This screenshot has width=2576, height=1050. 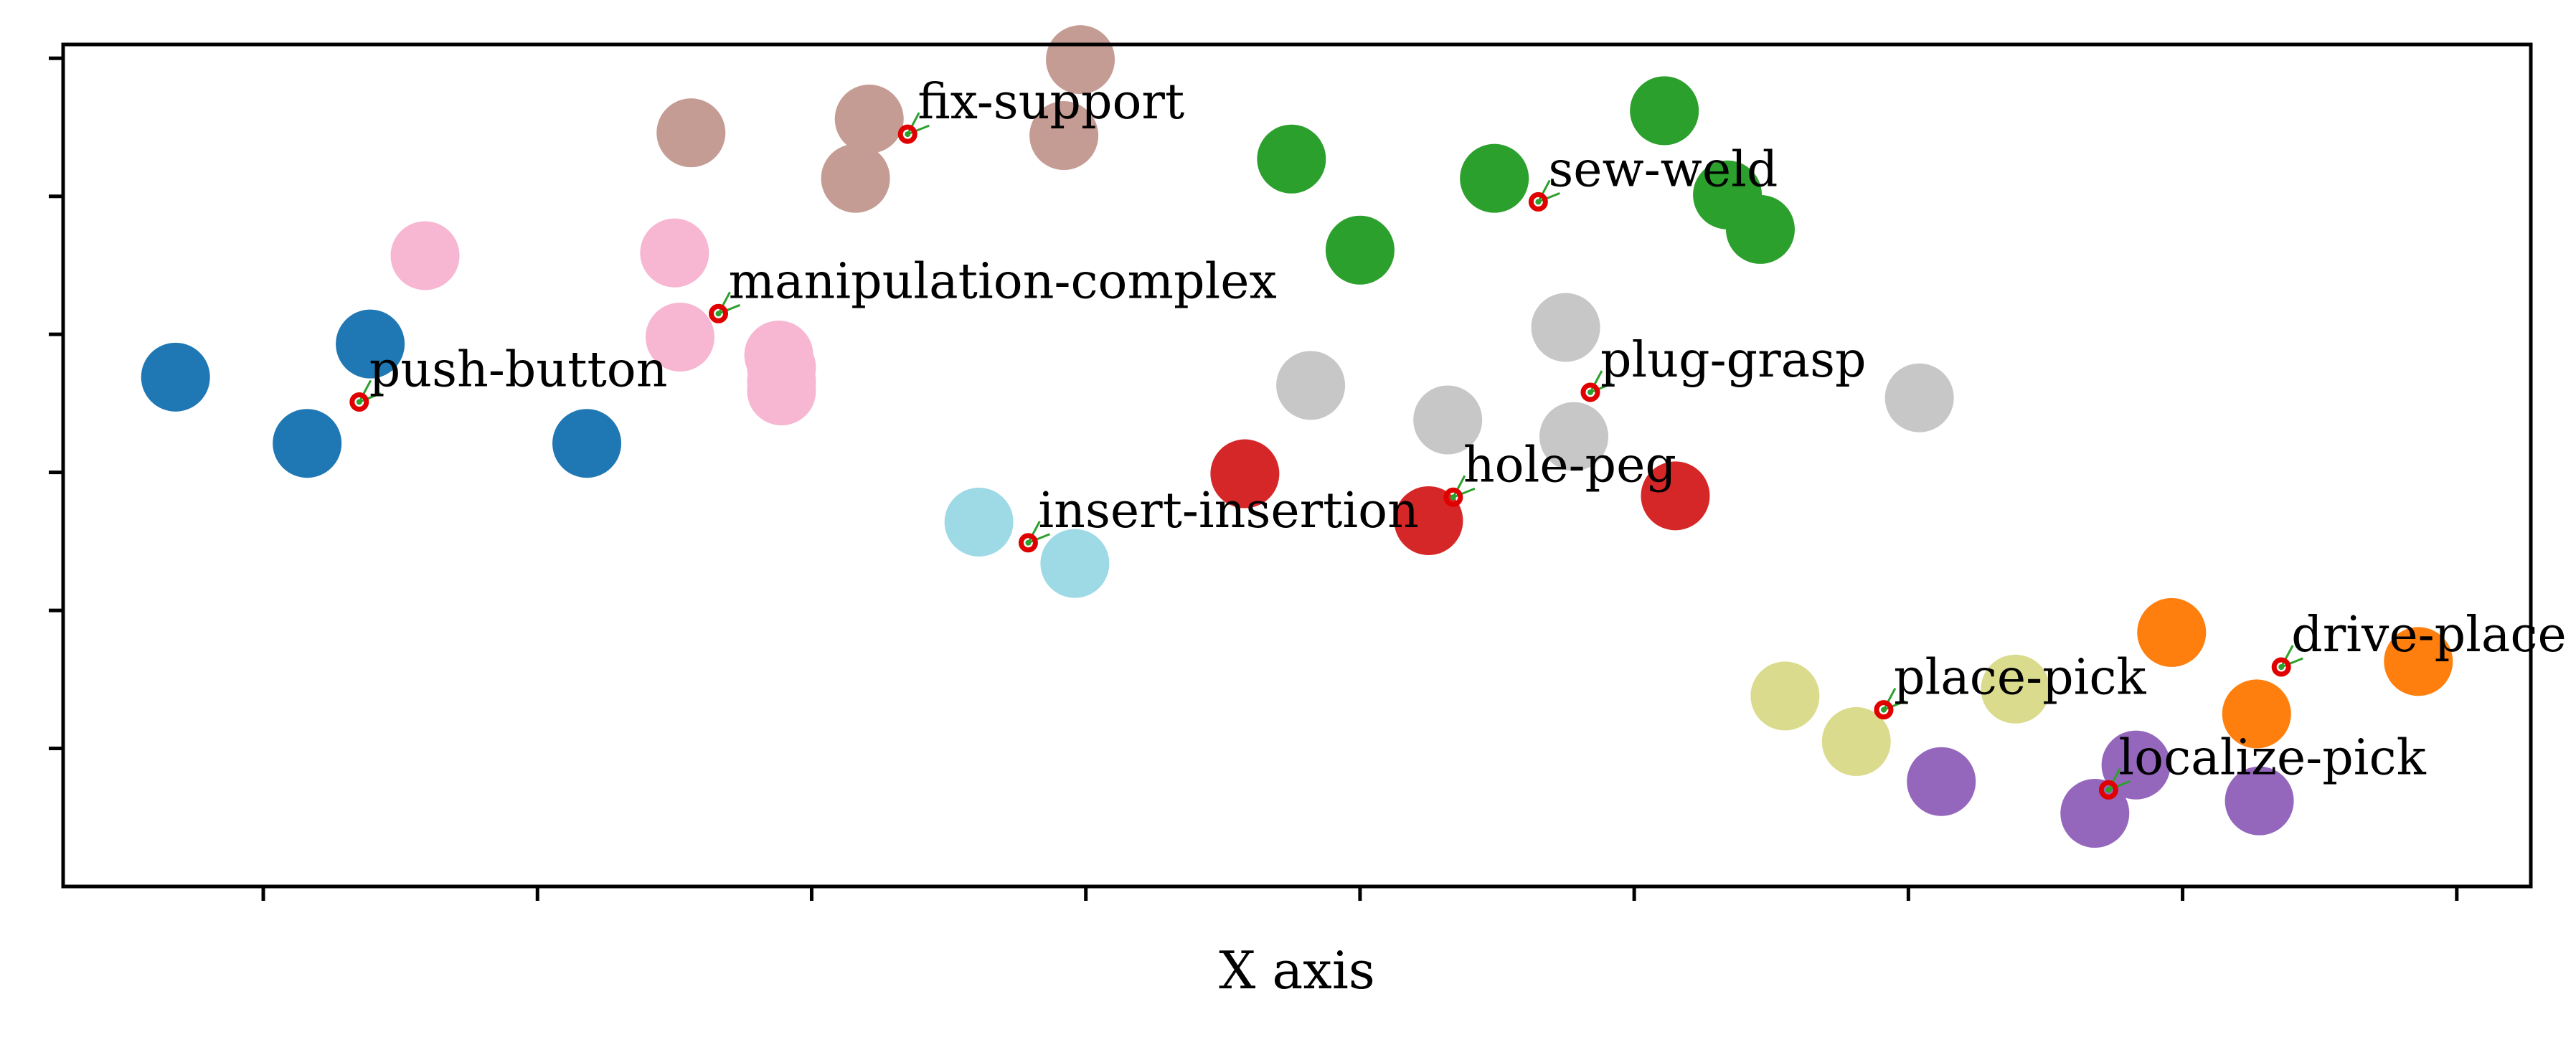 I want to click on centroid-marker-drive-place-center, so click(x=2281, y=666).